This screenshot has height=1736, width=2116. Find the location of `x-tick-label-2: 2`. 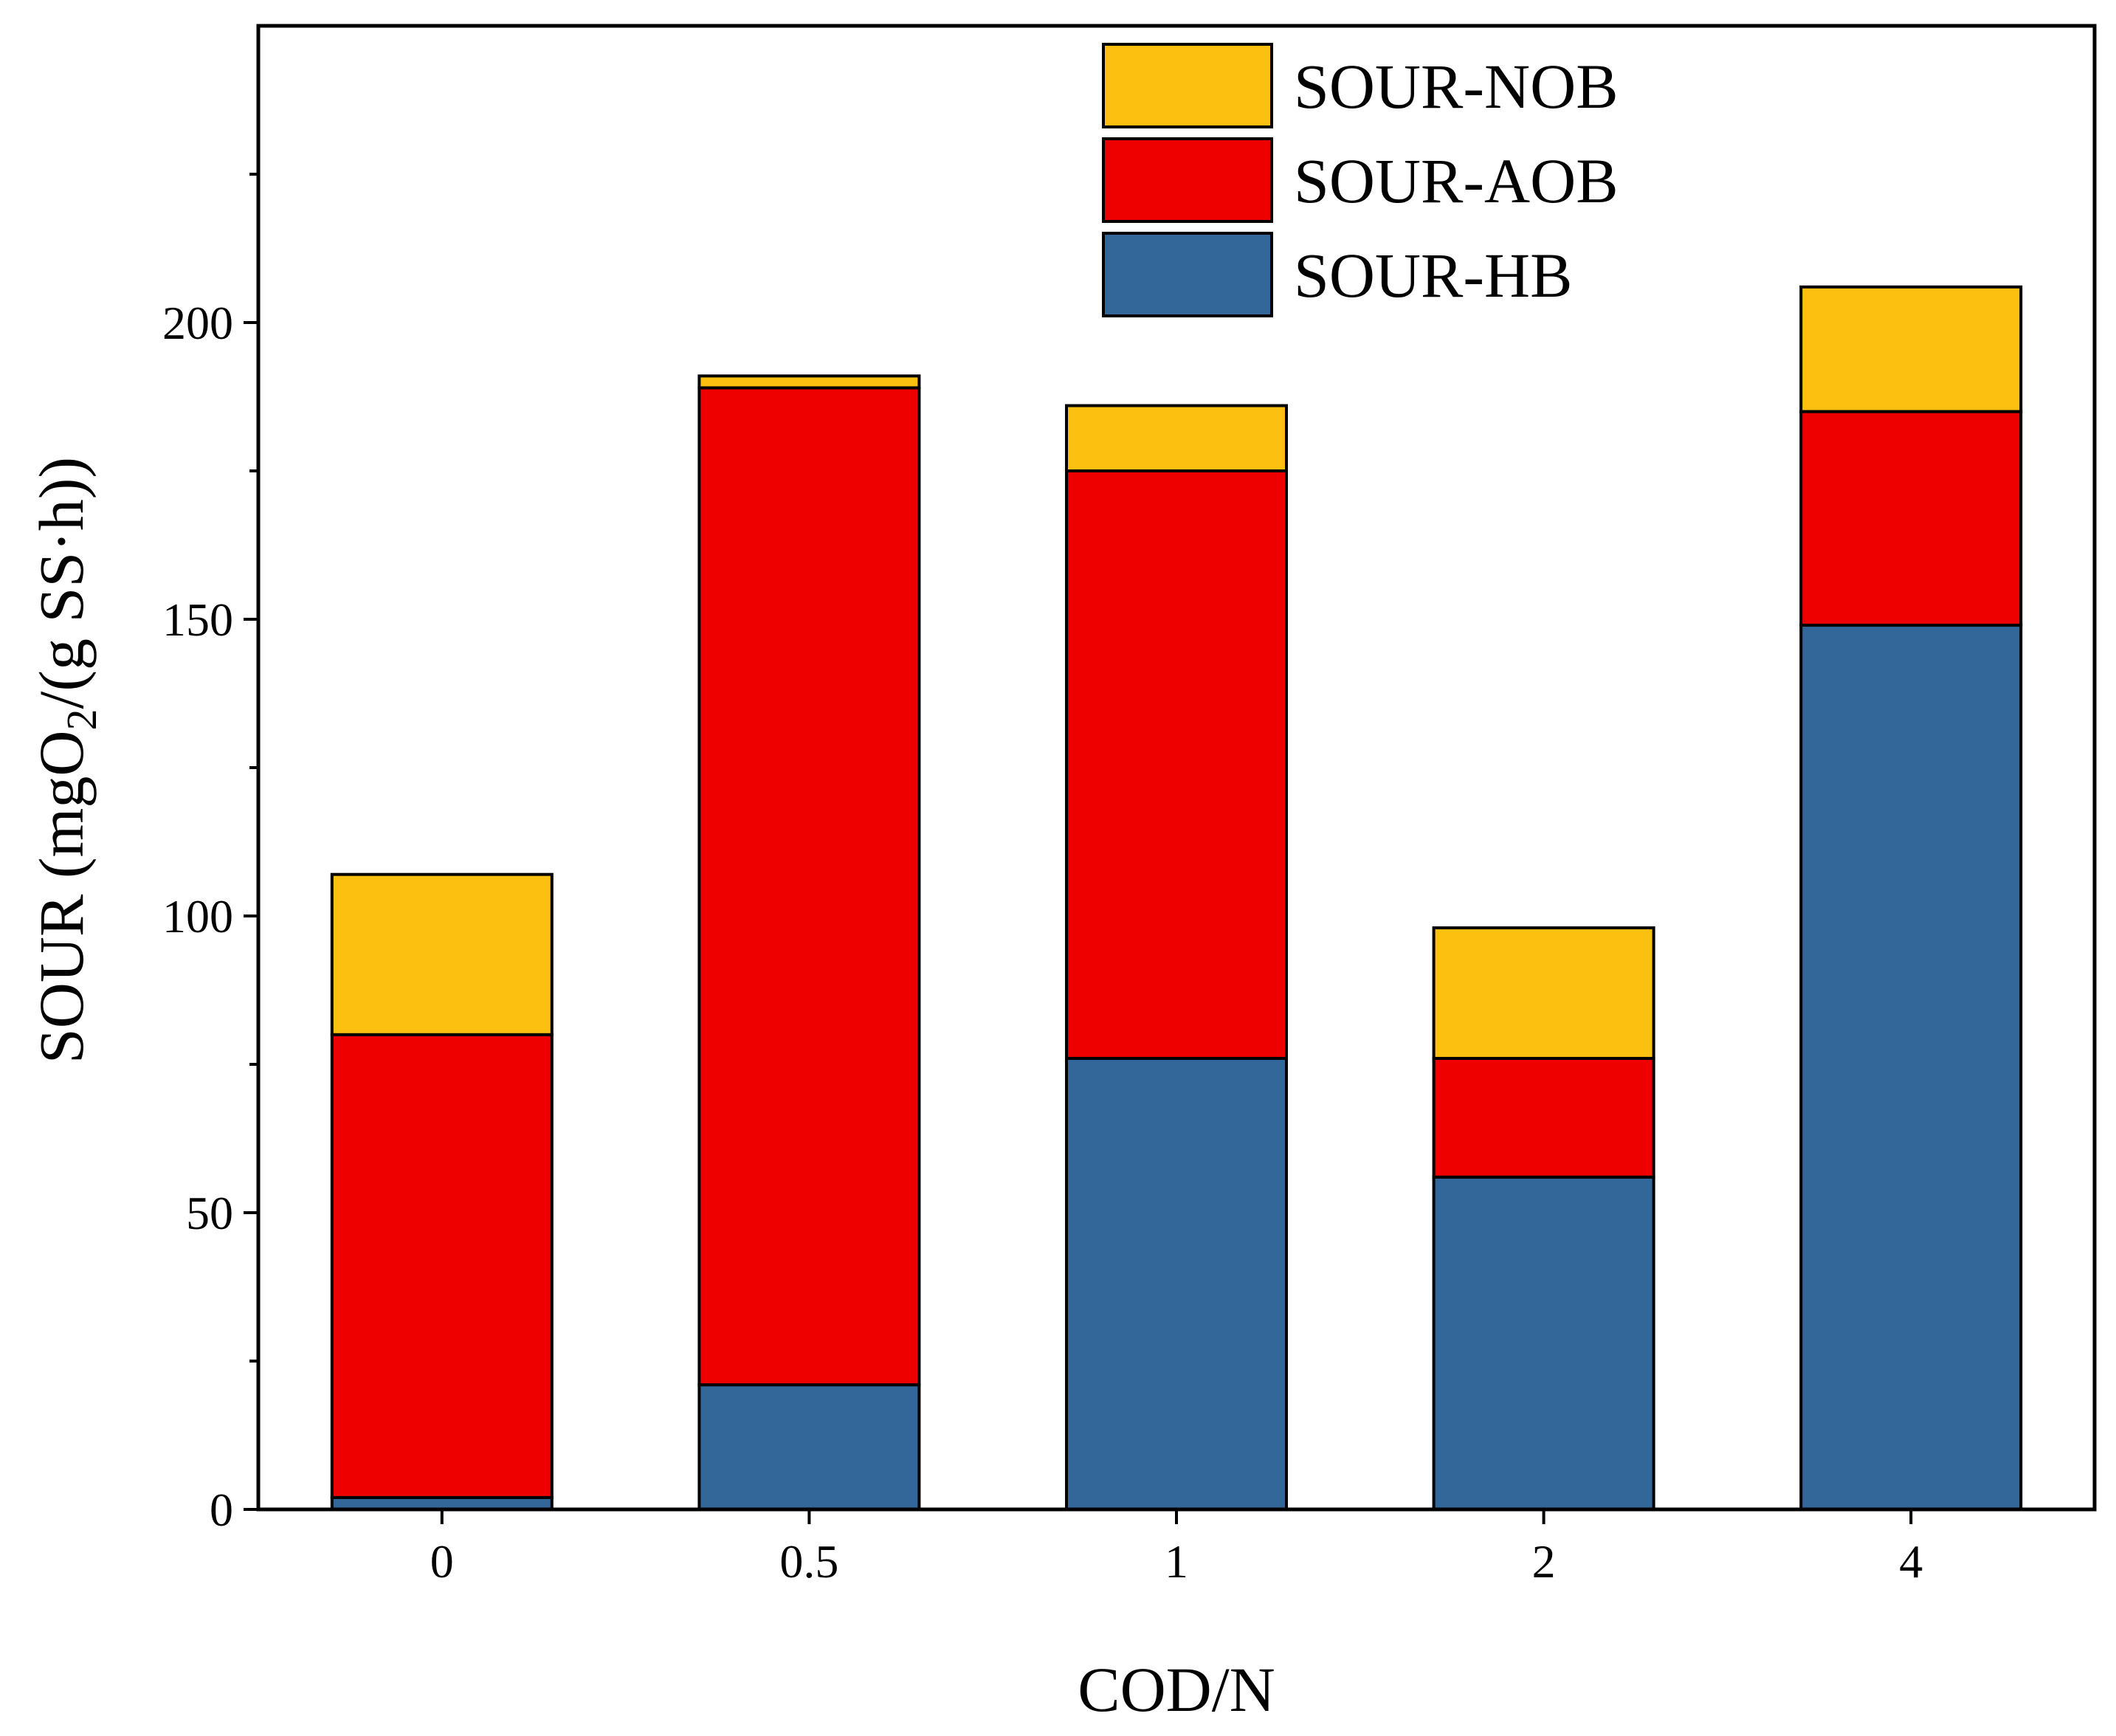

x-tick-label-2: 2 is located at coordinates (1544, 1561).